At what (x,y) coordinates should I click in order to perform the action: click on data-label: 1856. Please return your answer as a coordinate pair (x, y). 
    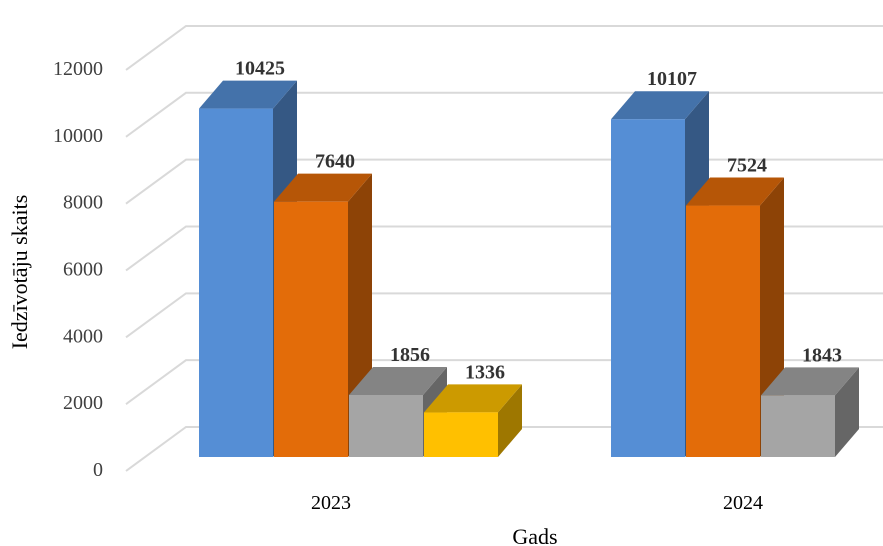
    Looking at the image, I should click on (410, 355).